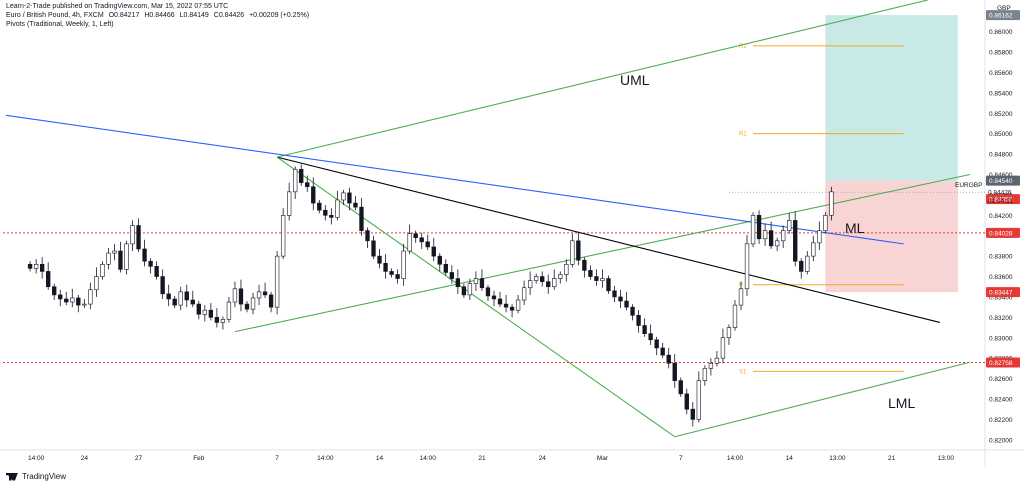 The image size is (1024, 485). Describe the element at coordinates (1003, 15) in the screenshot. I see `target-price-tag-bg` at that location.